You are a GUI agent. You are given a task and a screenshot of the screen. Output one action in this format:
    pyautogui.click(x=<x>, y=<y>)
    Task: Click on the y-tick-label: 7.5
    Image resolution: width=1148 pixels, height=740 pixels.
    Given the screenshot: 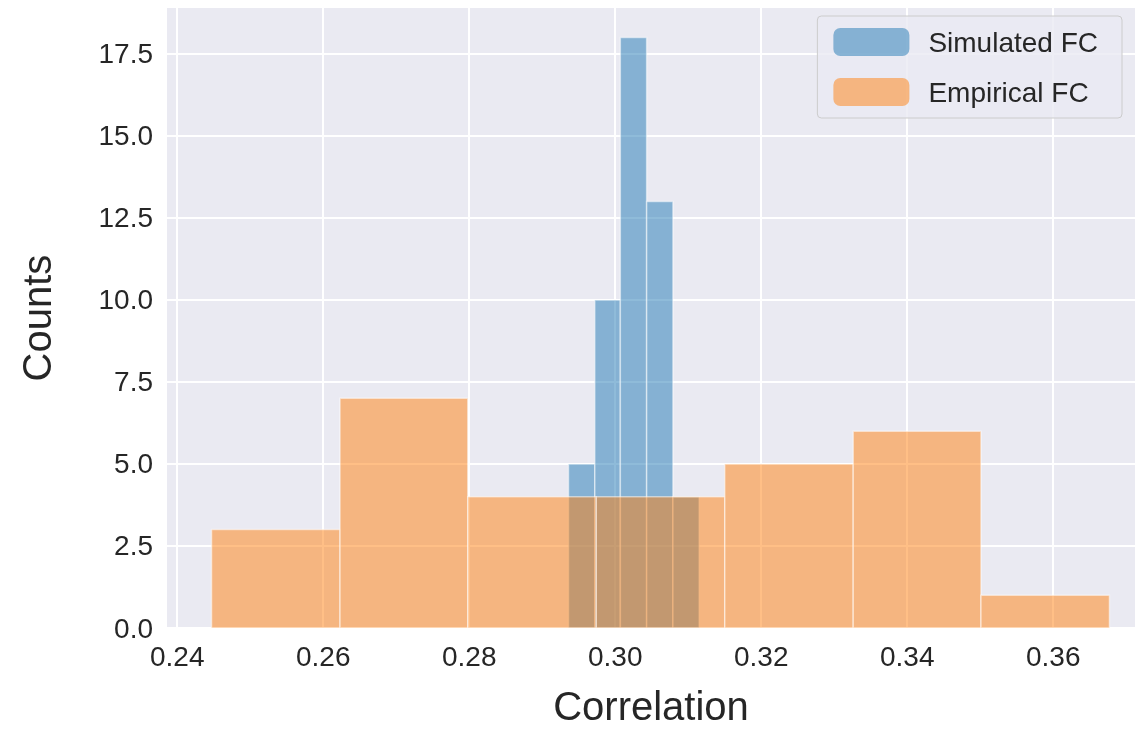 What is the action you would take?
    pyautogui.click(x=133, y=382)
    